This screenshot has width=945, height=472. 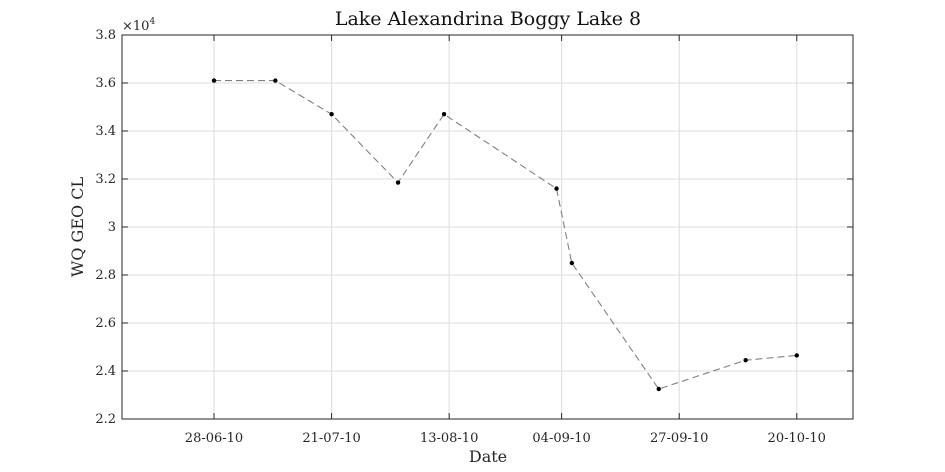 I want to click on y-axis-tick-labels: 2.2 2.4 2.6 2.8 3 3.2 3.4 3.6 3.8, so click(x=105, y=227).